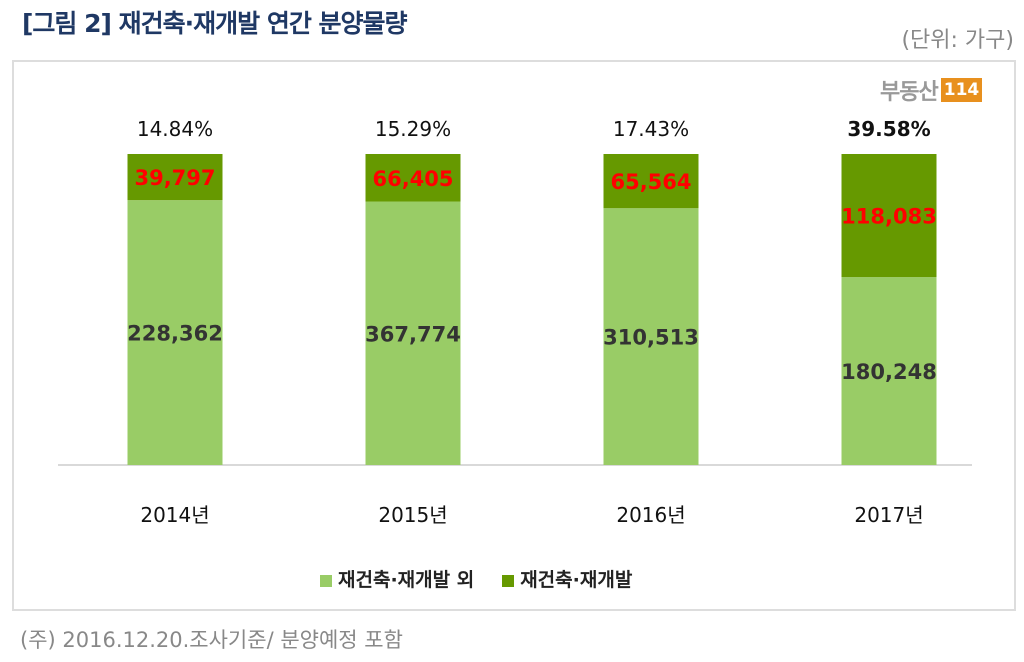 The height and width of the screenshot is (662, 1024). I want to click on footnote: (주) 2016.12.20.조사기준/ 분양예정 포함, so click(211, 640).